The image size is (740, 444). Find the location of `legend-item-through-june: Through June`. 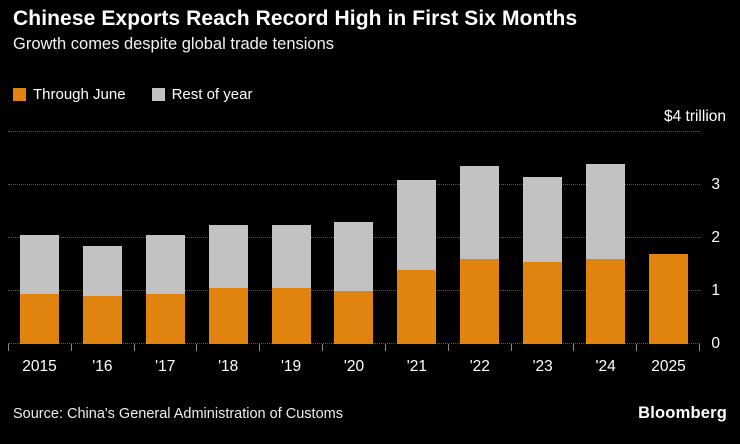

legend-item-through-june: Through June is located at coordinates (69, 94).